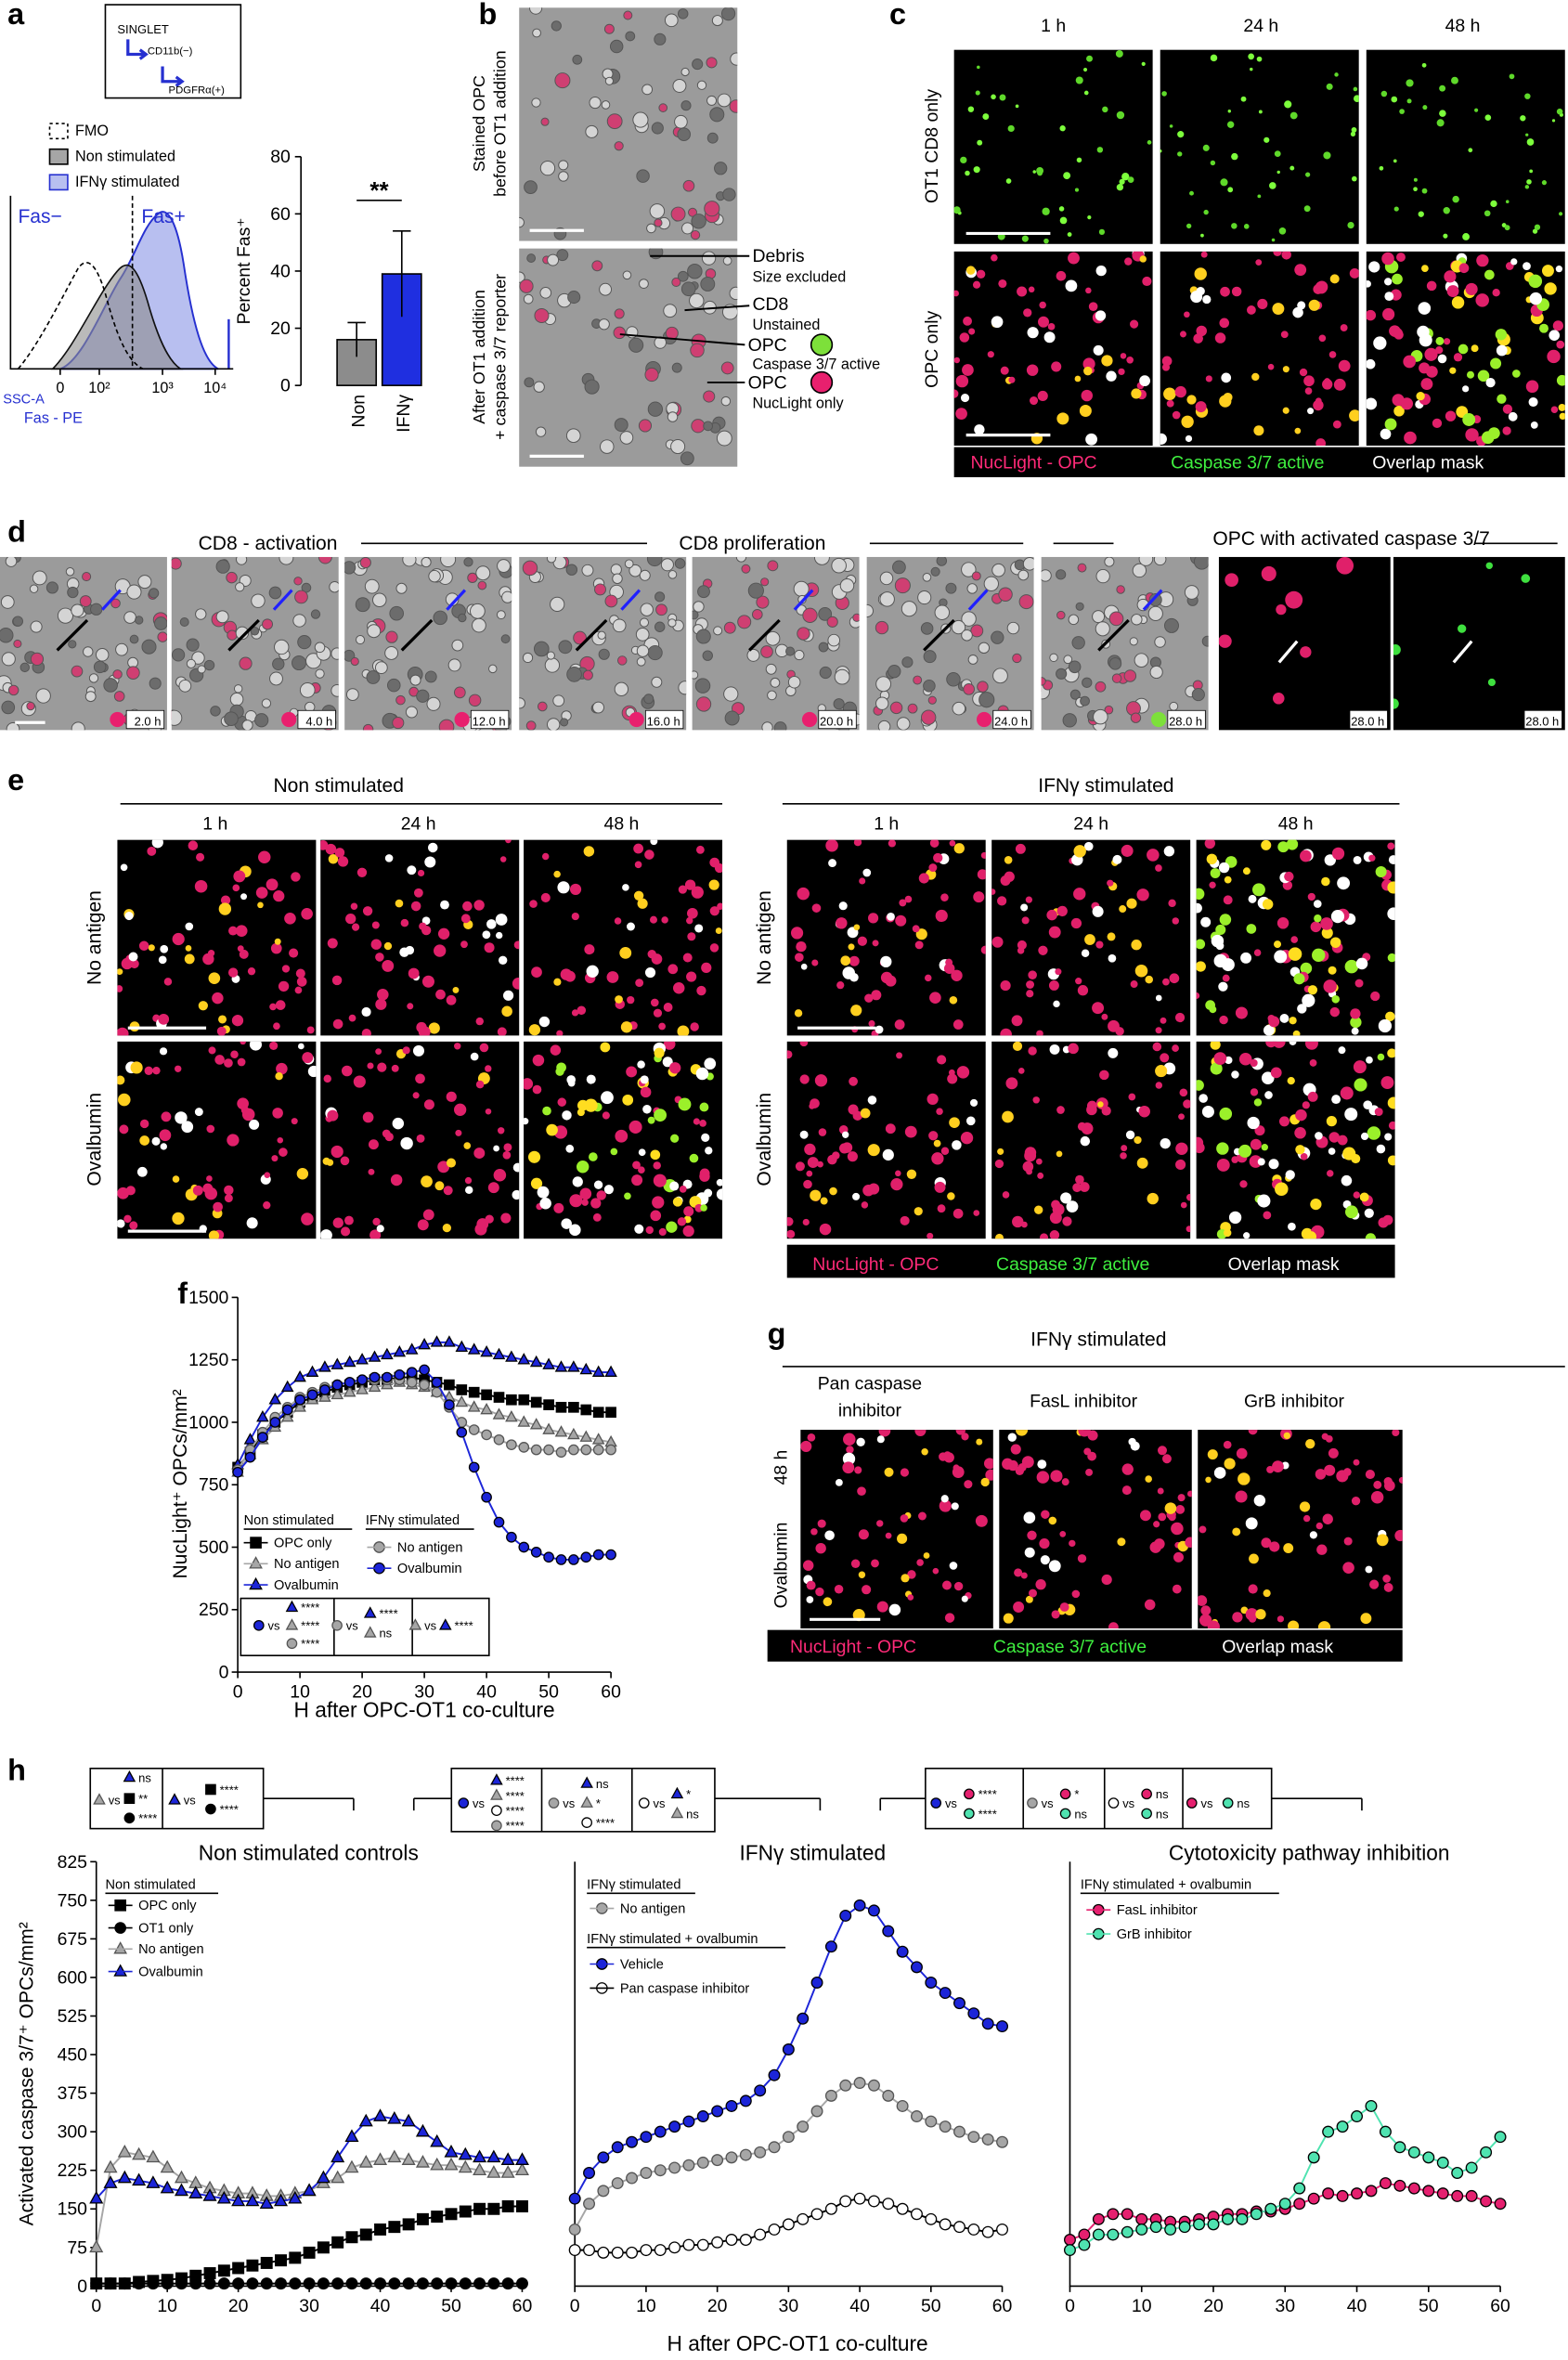 The width and height of the screenshot is (1568, 2360). I want to click on stat-label: ****, so click(310, 1607).